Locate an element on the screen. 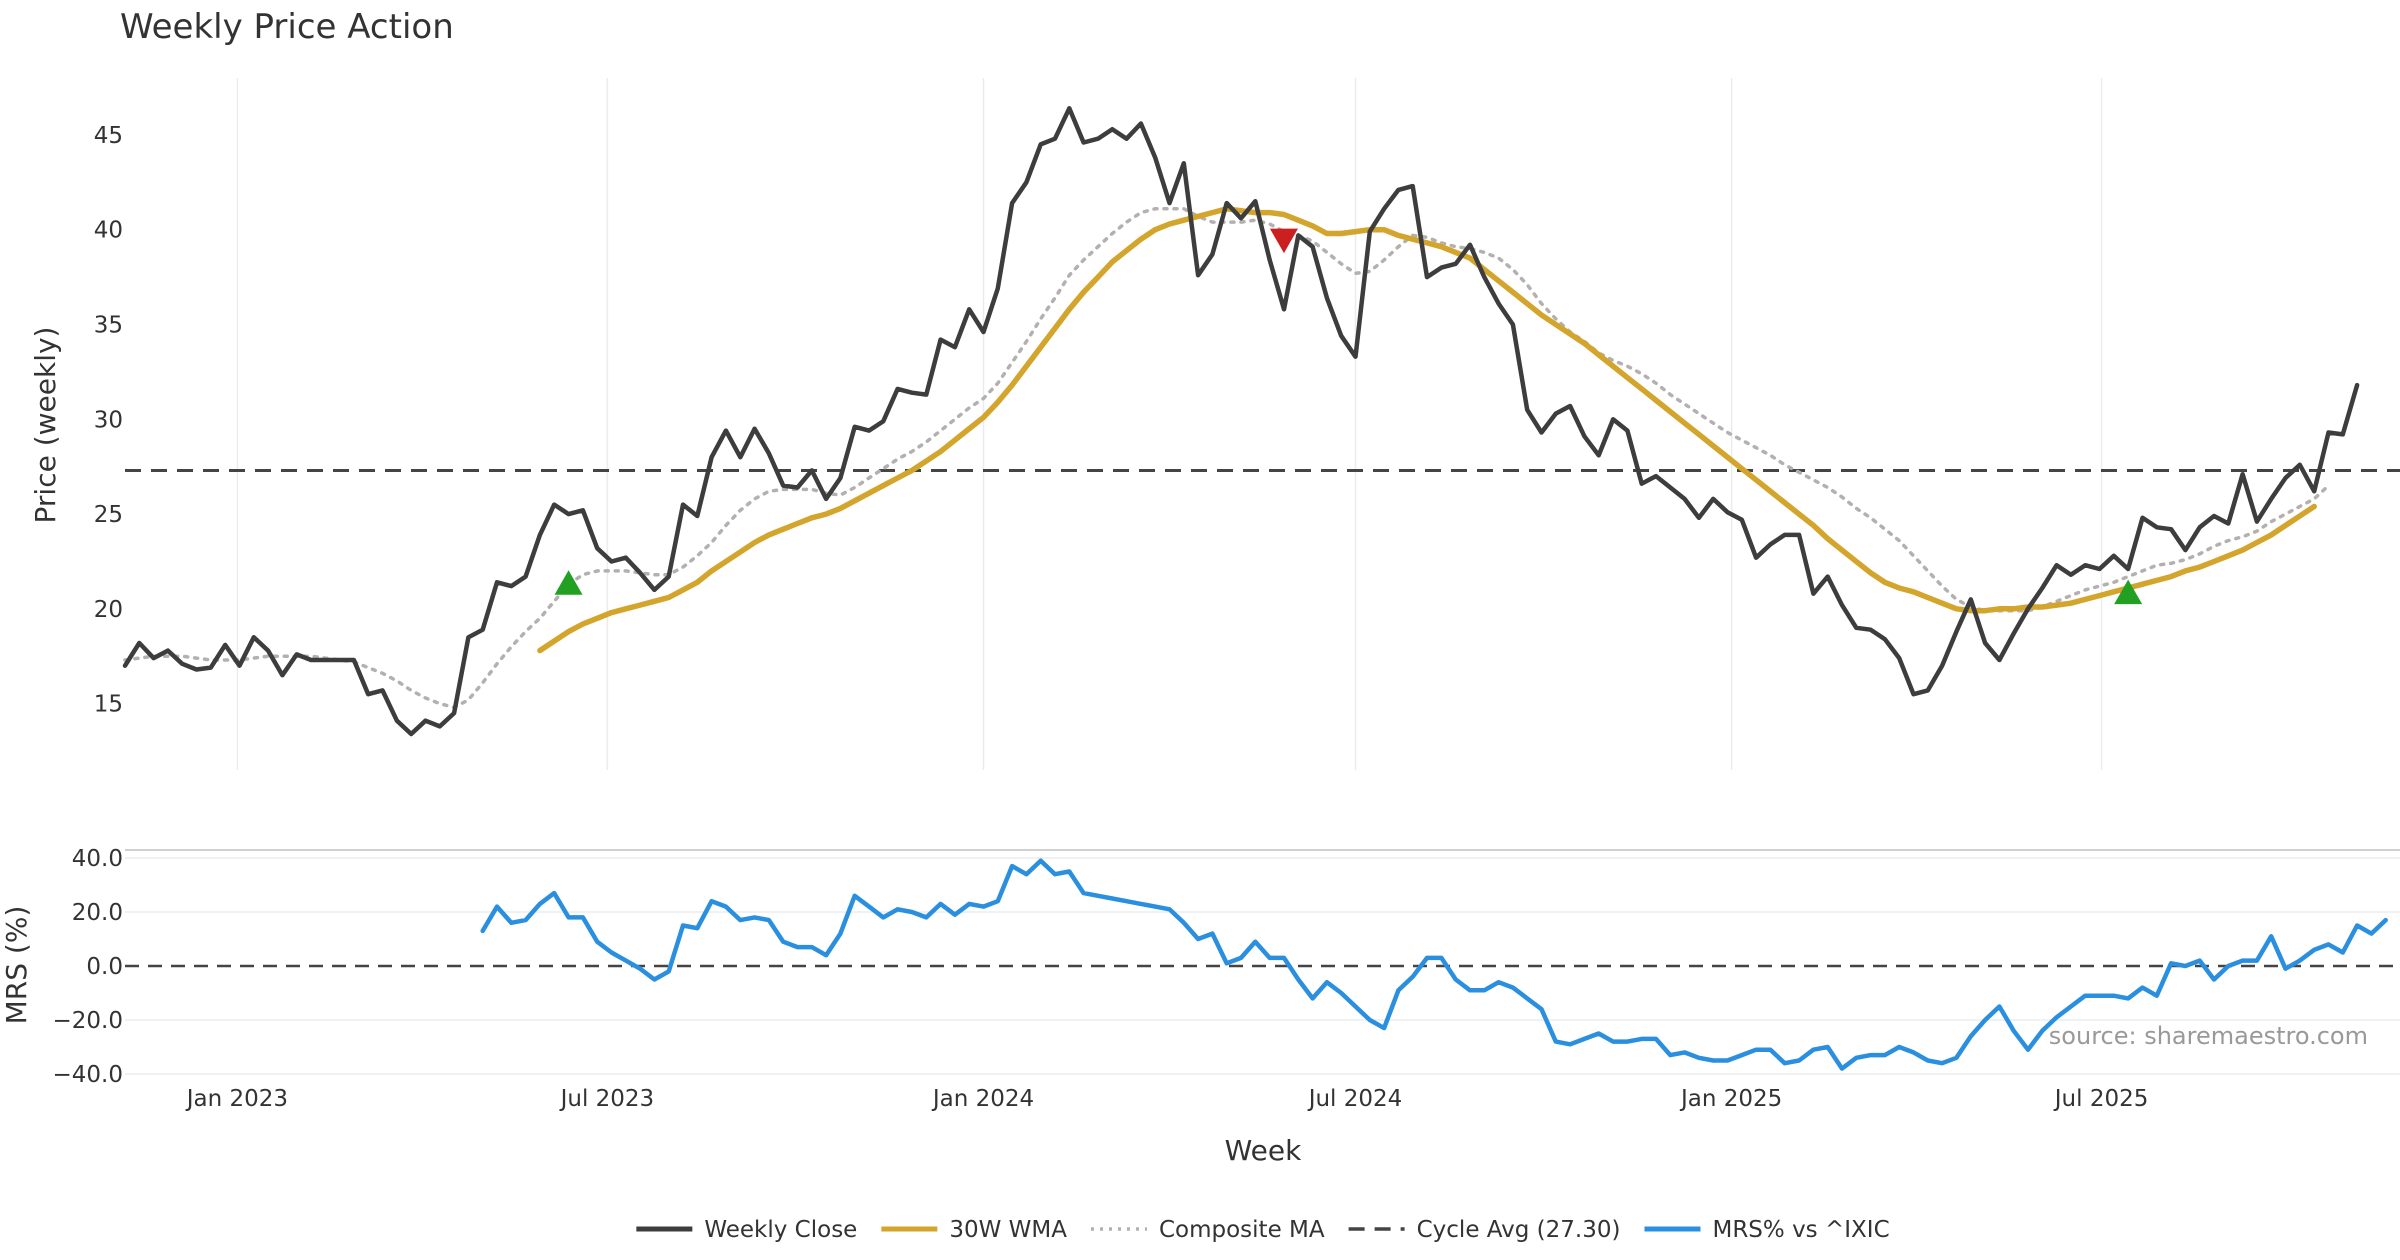 Image resolution: width=2400 pixels, height=1260 pixels. legend-label-2: Composite MA is located at coordinates (1242, 1230).